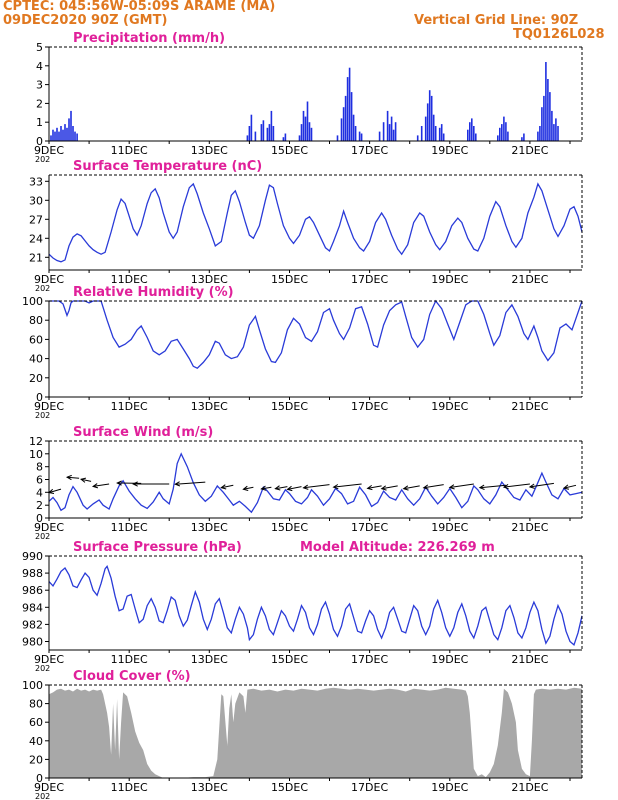  Describe the element at coordinates (36, 759) in the screenshot. I see `y-tick-label: 20` at that location.